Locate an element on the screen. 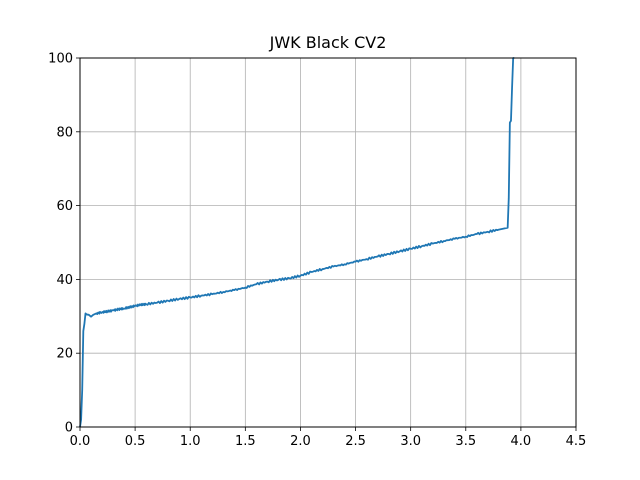 This screenshot has width=640, height=480. y-tick-label: 40 is located at coordinates (64, 280).